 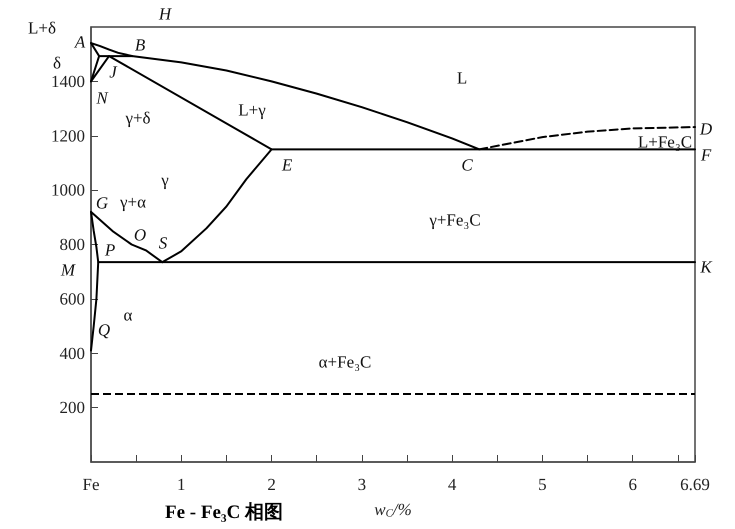 What do you see at coordinates (102, 98) in the screenshot?
I see `annotation: N` at bounding box center [102, 98].